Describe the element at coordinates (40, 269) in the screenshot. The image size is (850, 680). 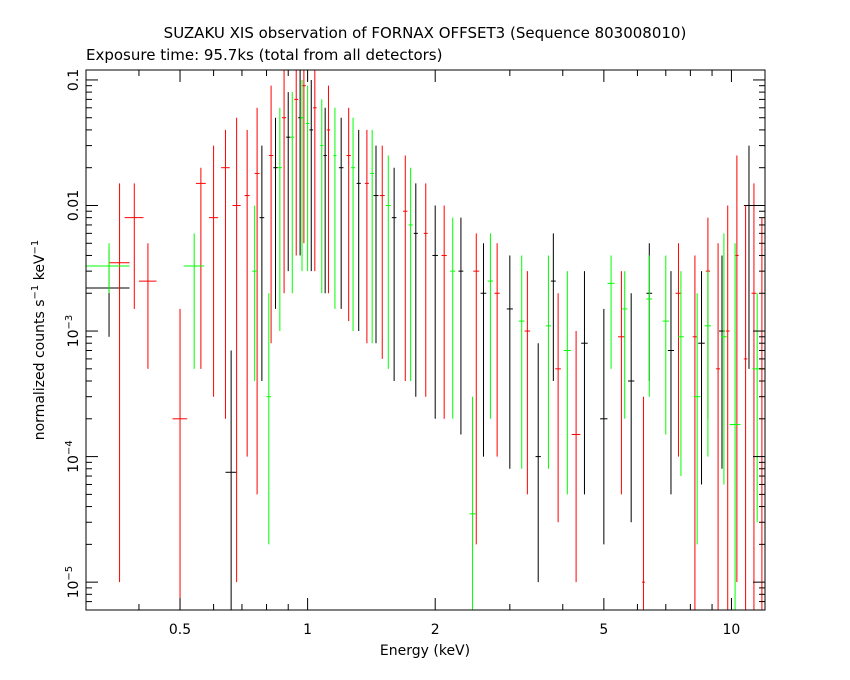
I see `y-axis-label-mid: keV` at that location.